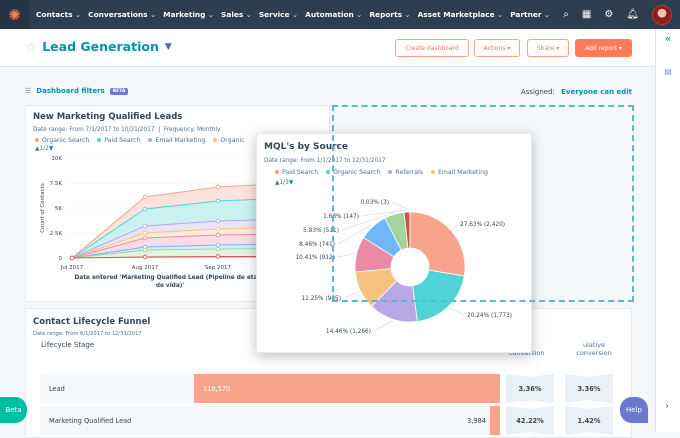 Image resolution: width=680 pixels, height=438 pixels. What do you see at coordinates (56, 184) in the screenshot?
I see `y-tick-label: 7.5K` at bounding box center [56, 184].